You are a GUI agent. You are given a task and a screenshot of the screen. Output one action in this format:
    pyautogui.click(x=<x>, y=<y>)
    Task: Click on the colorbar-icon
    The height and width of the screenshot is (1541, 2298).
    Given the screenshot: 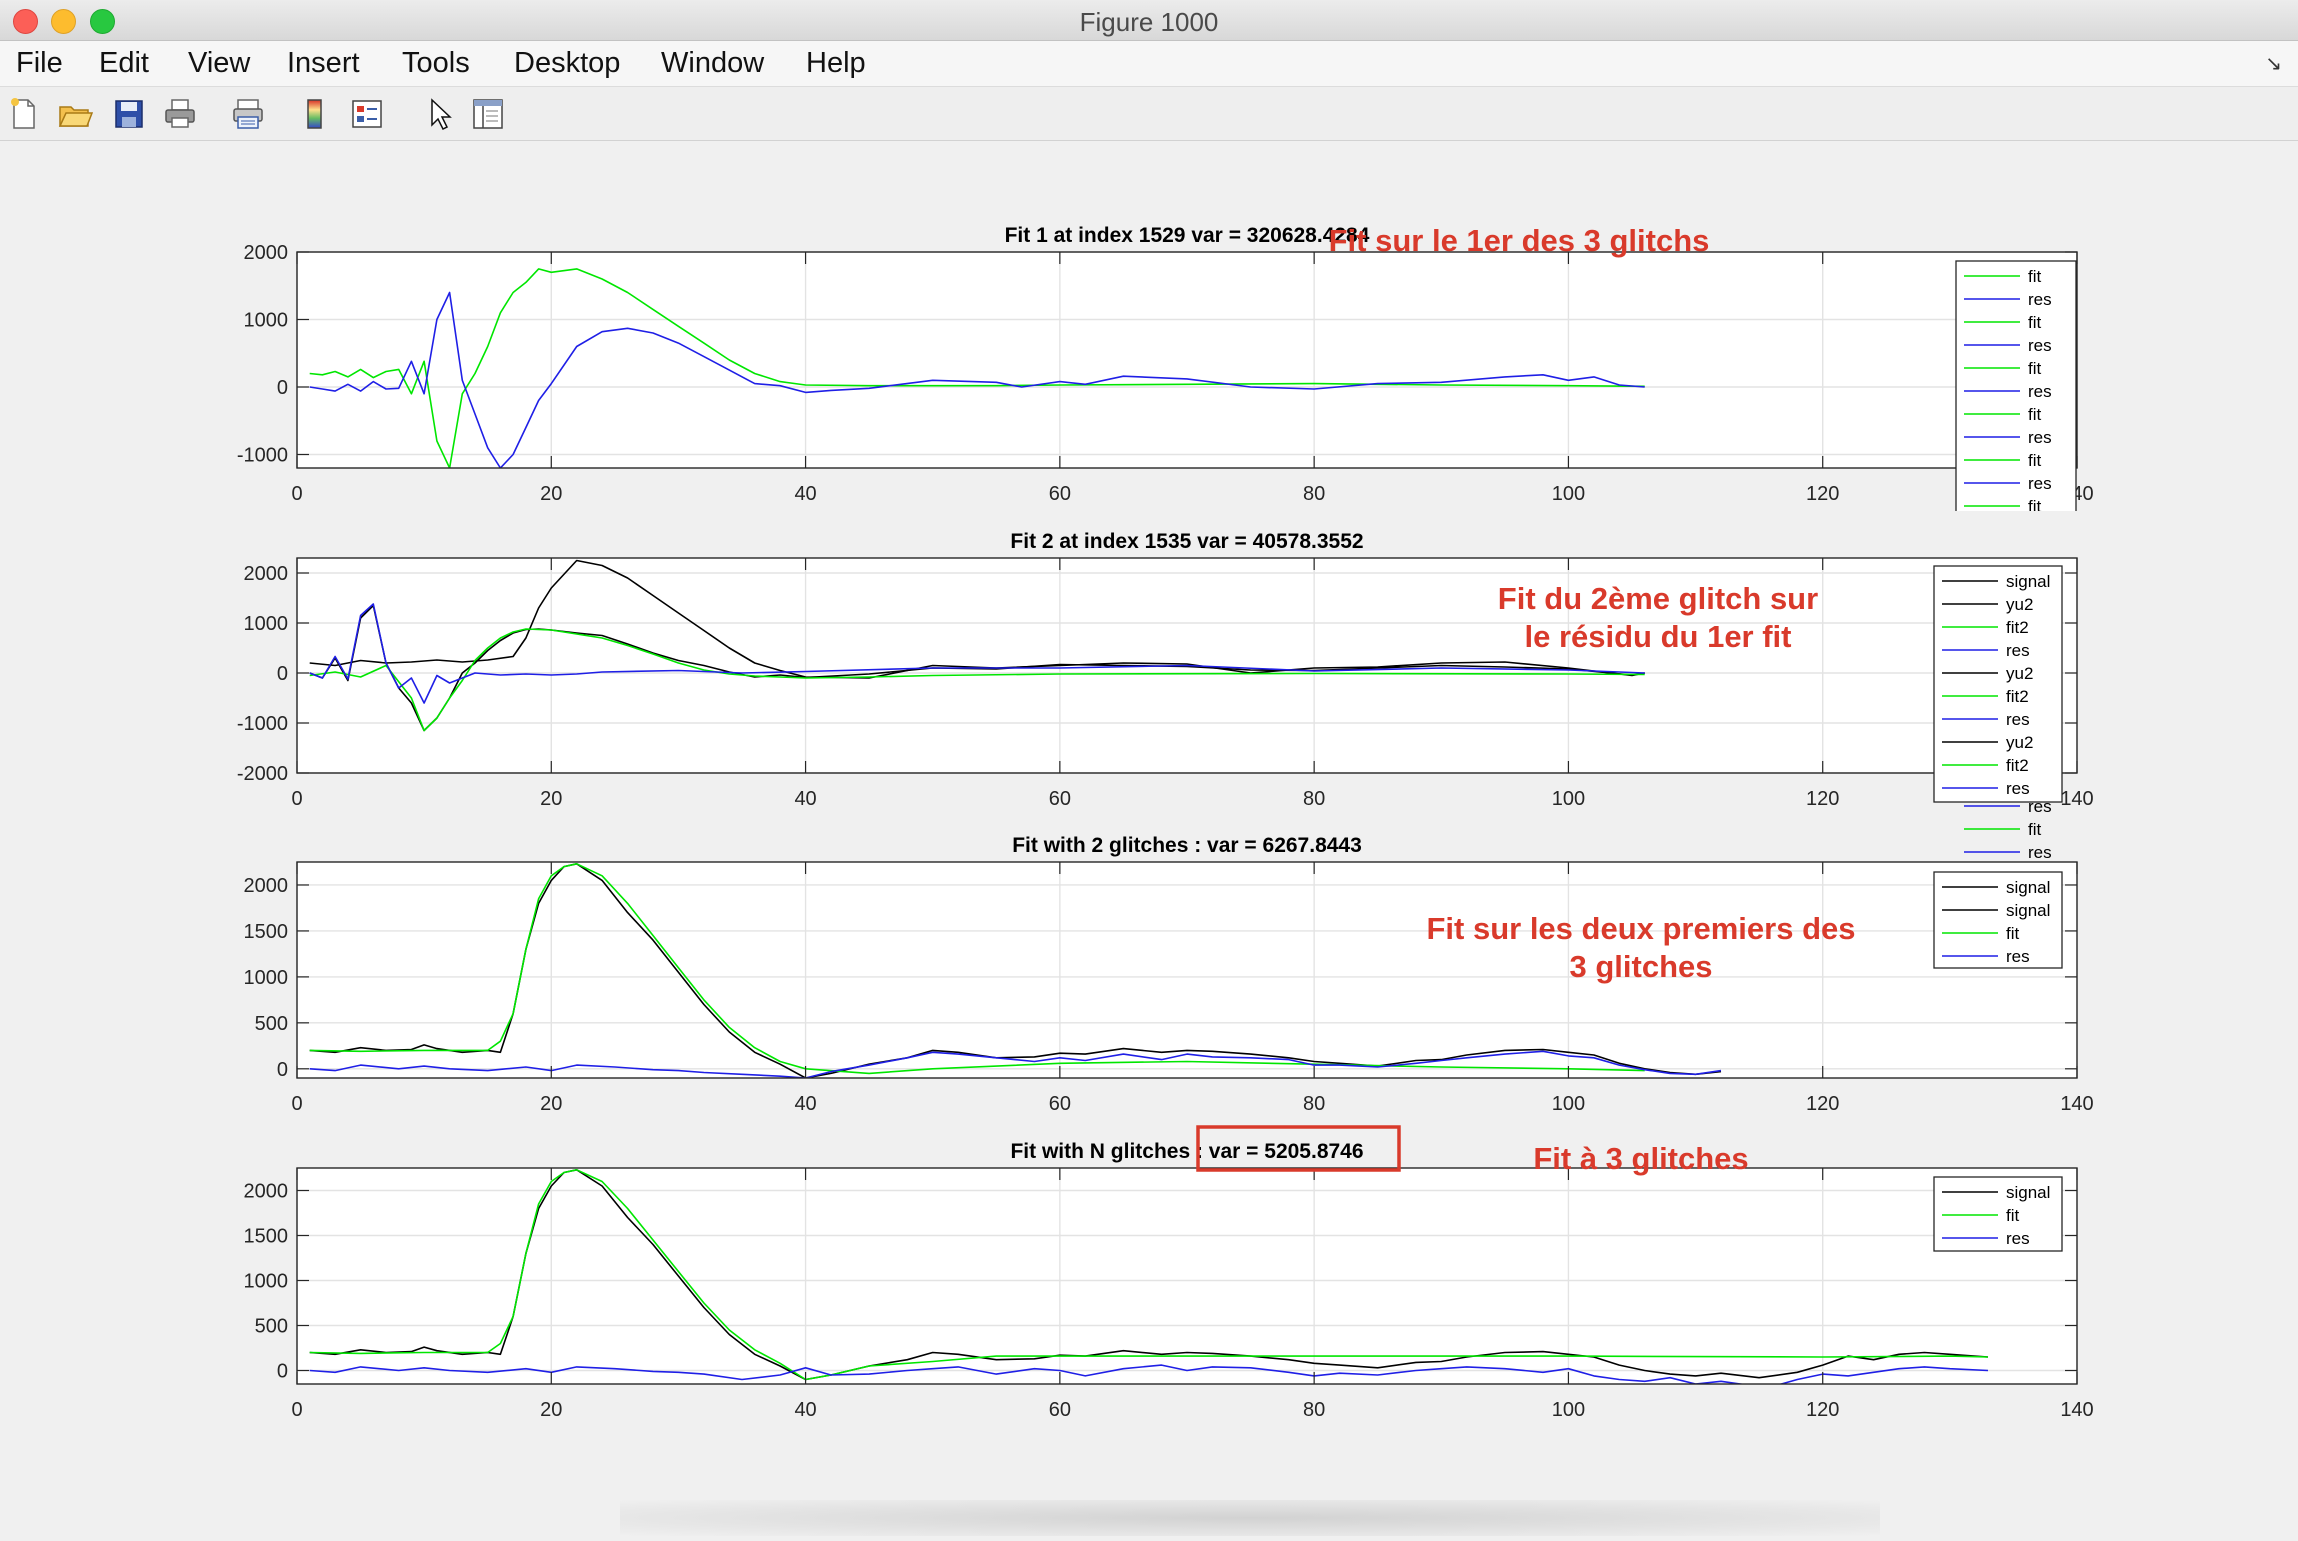 What is the action you would take?
    pyautogui.click(x=315, y=114)
    